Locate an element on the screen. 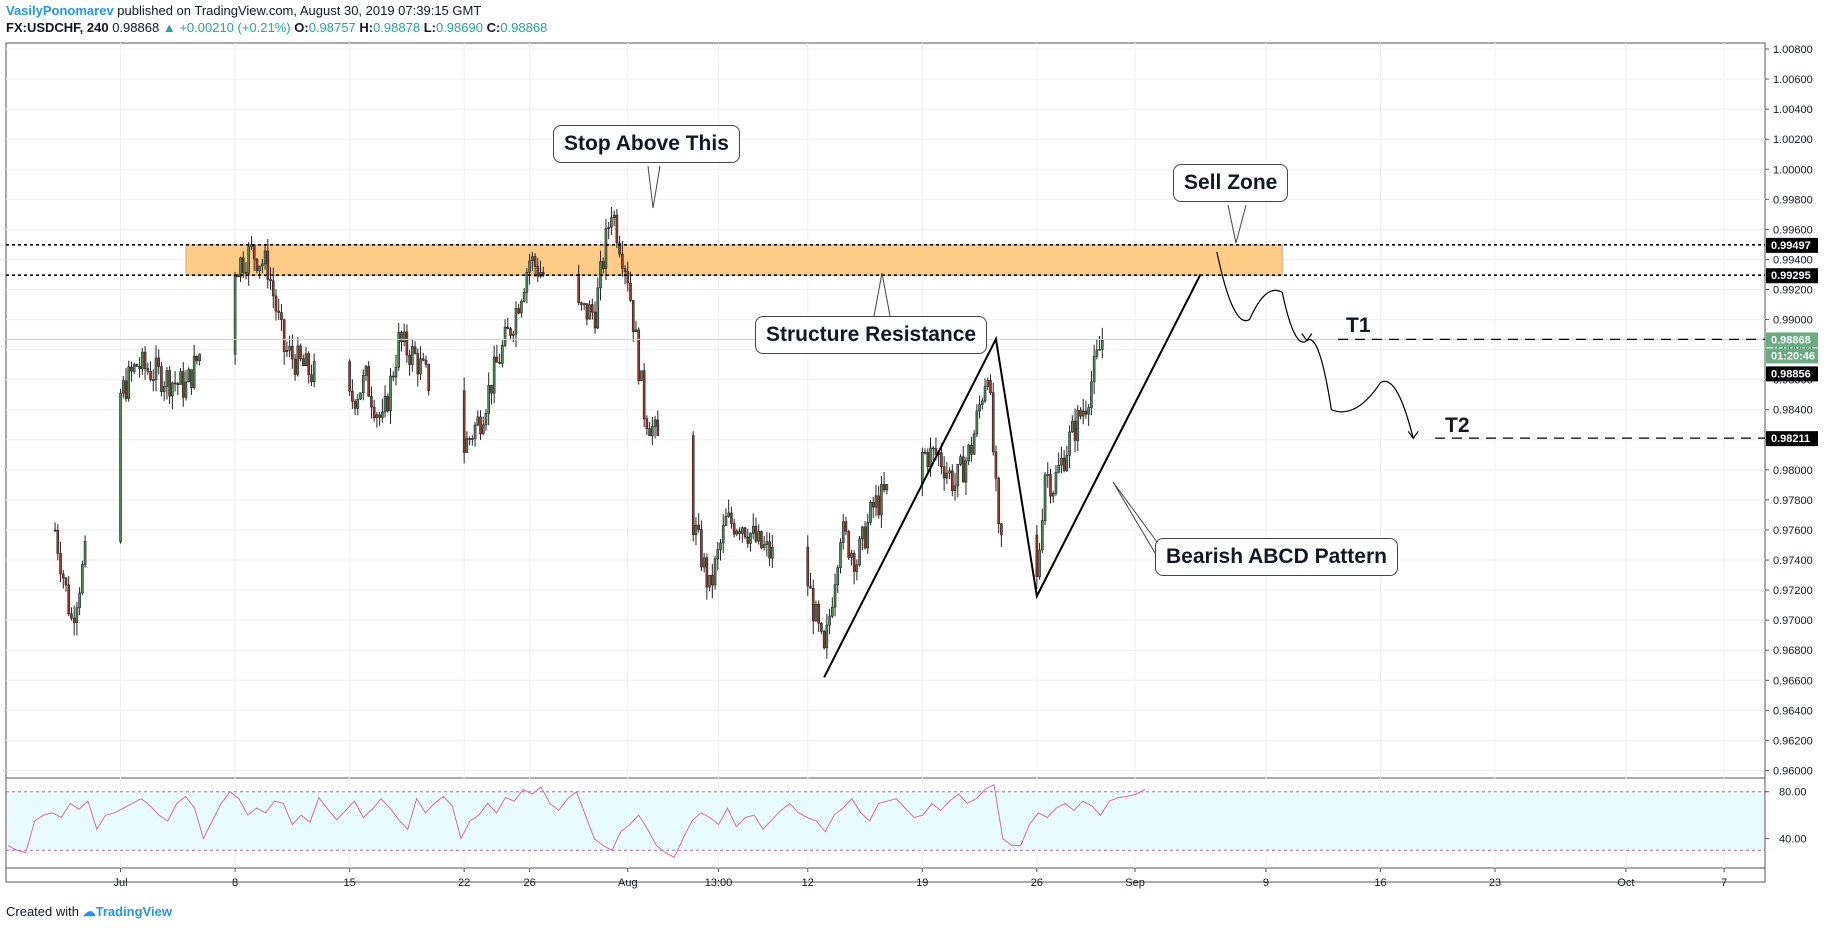 Image resolution: width=1828 pixels, height=930 pixels. rsi-tick-label: 80.00 is located at coordinates (1793, 793).